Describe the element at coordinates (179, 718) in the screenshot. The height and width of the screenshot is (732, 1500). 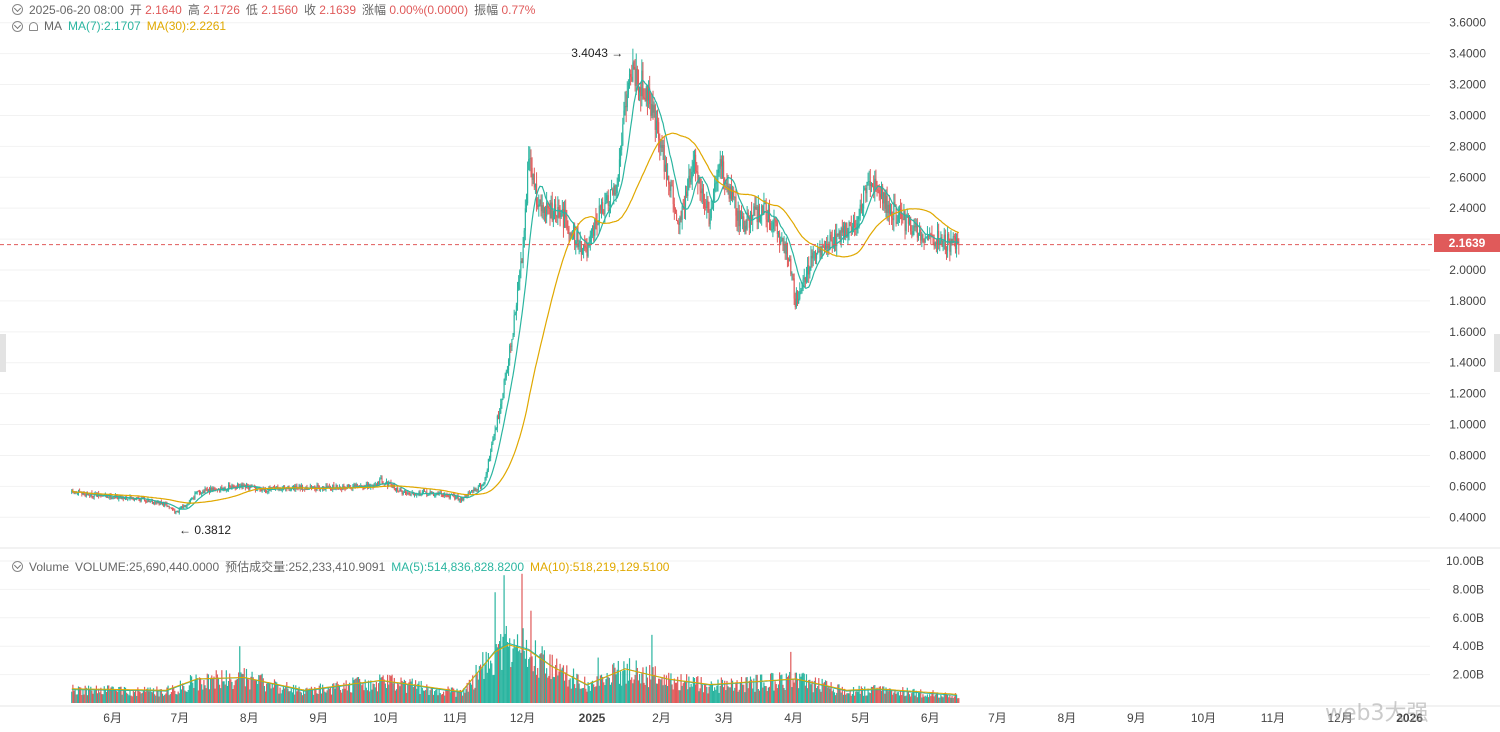
I see `time-tick-label: 7月` at that location.